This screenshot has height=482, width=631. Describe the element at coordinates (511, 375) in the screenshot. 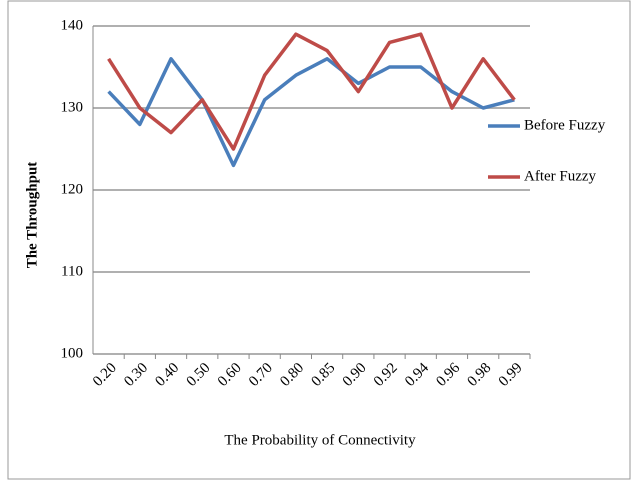

I see `x-tick-label: 0.99` at that location.